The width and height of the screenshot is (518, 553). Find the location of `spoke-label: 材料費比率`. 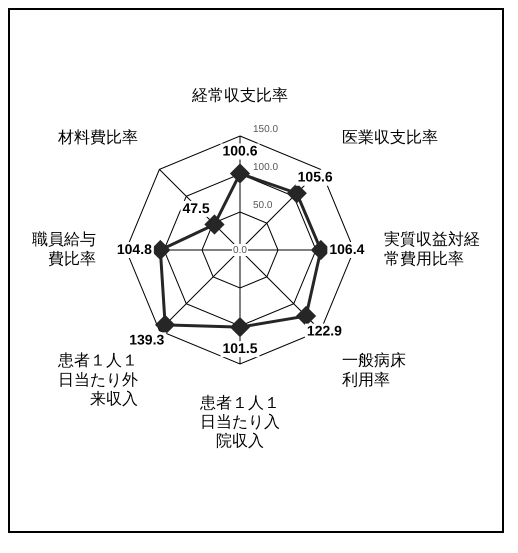

spoke-label: 材料費比率 is located at coordinates (97, 137).